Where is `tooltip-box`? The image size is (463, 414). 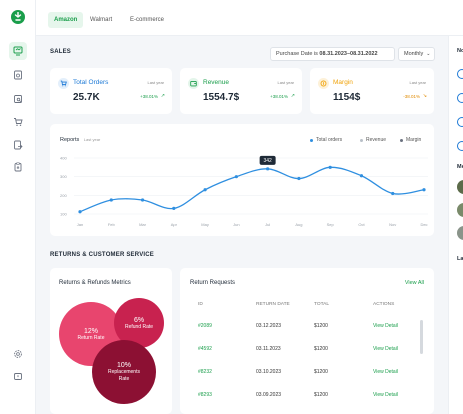
tooltip-box is located at coordinates (267, 160).